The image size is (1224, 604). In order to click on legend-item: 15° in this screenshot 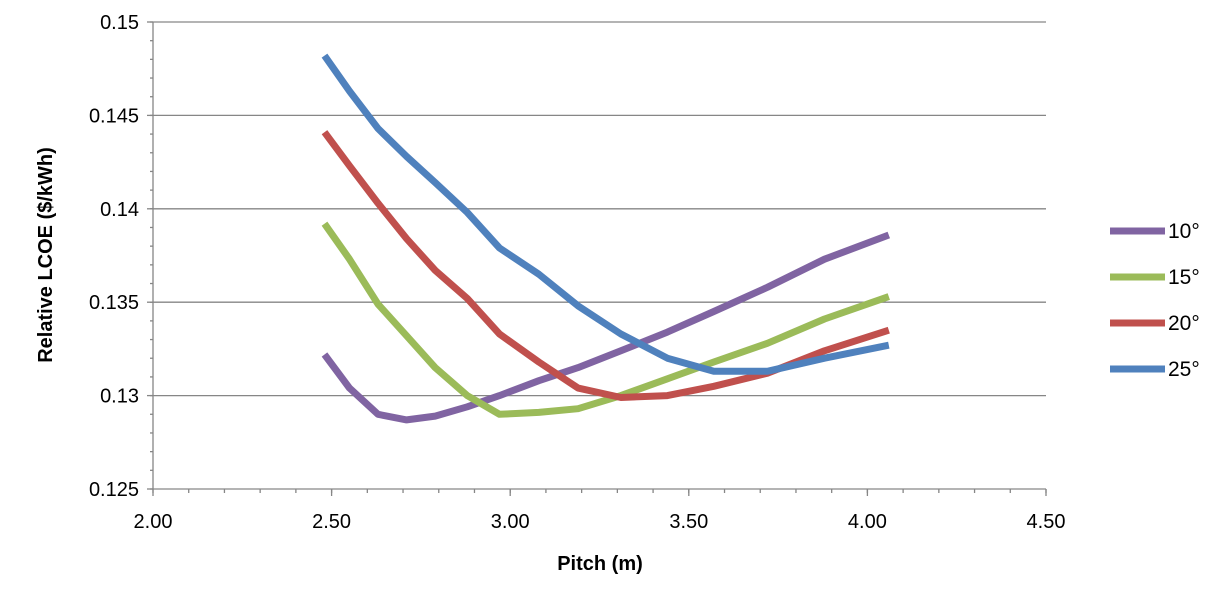, I will do `click(1155, 277)`.